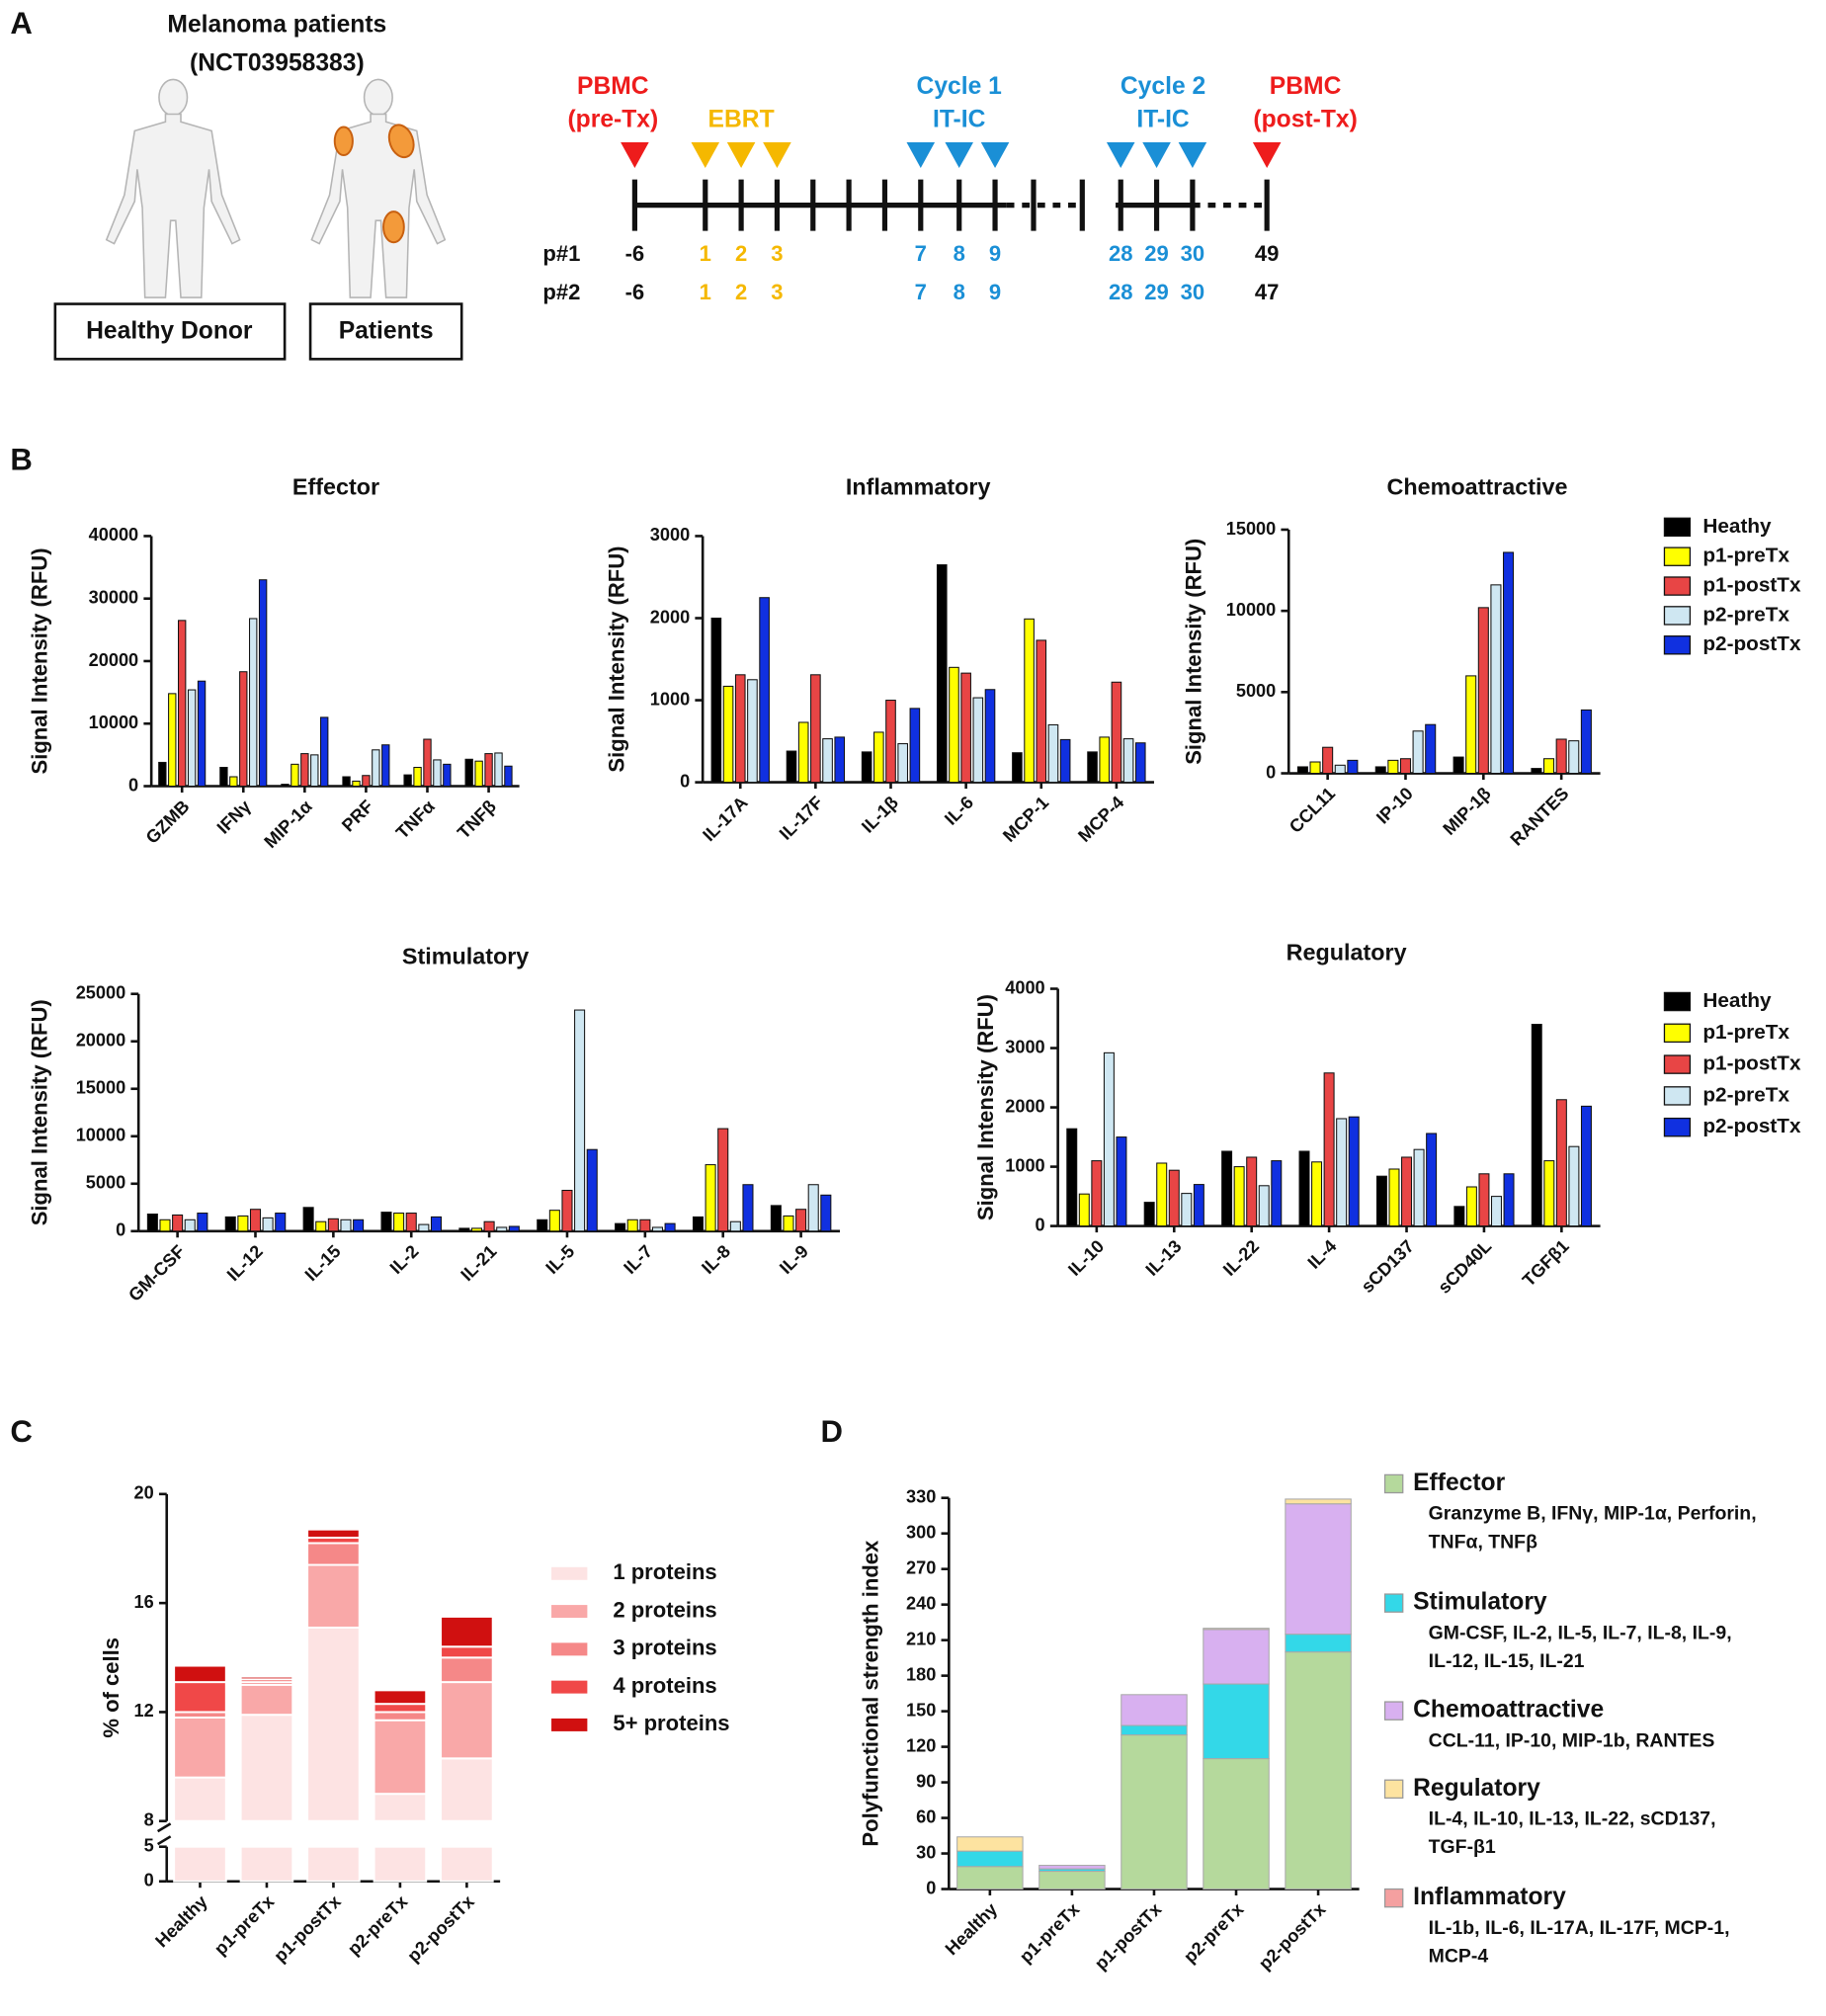 The height and width of the screenshot is (2016, 1826). I want to click on y-tick-label: 270, so click(921, 1567).